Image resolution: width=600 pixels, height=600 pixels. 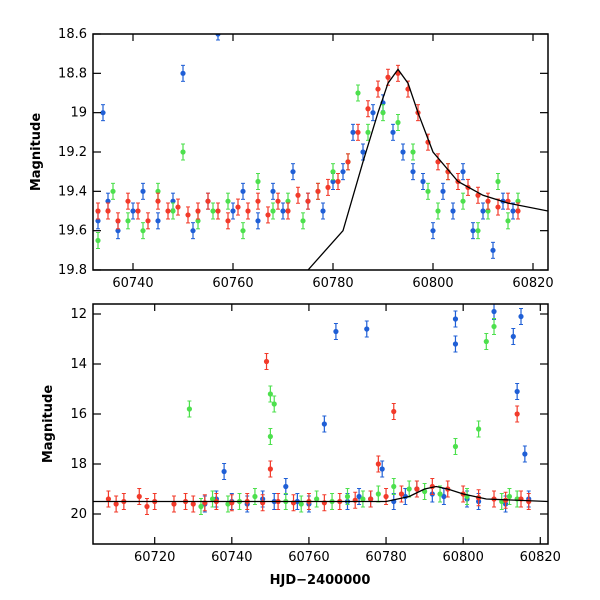 I want to click on bottom-y-axis-label: Magnitude, so click(x=48, y=424).